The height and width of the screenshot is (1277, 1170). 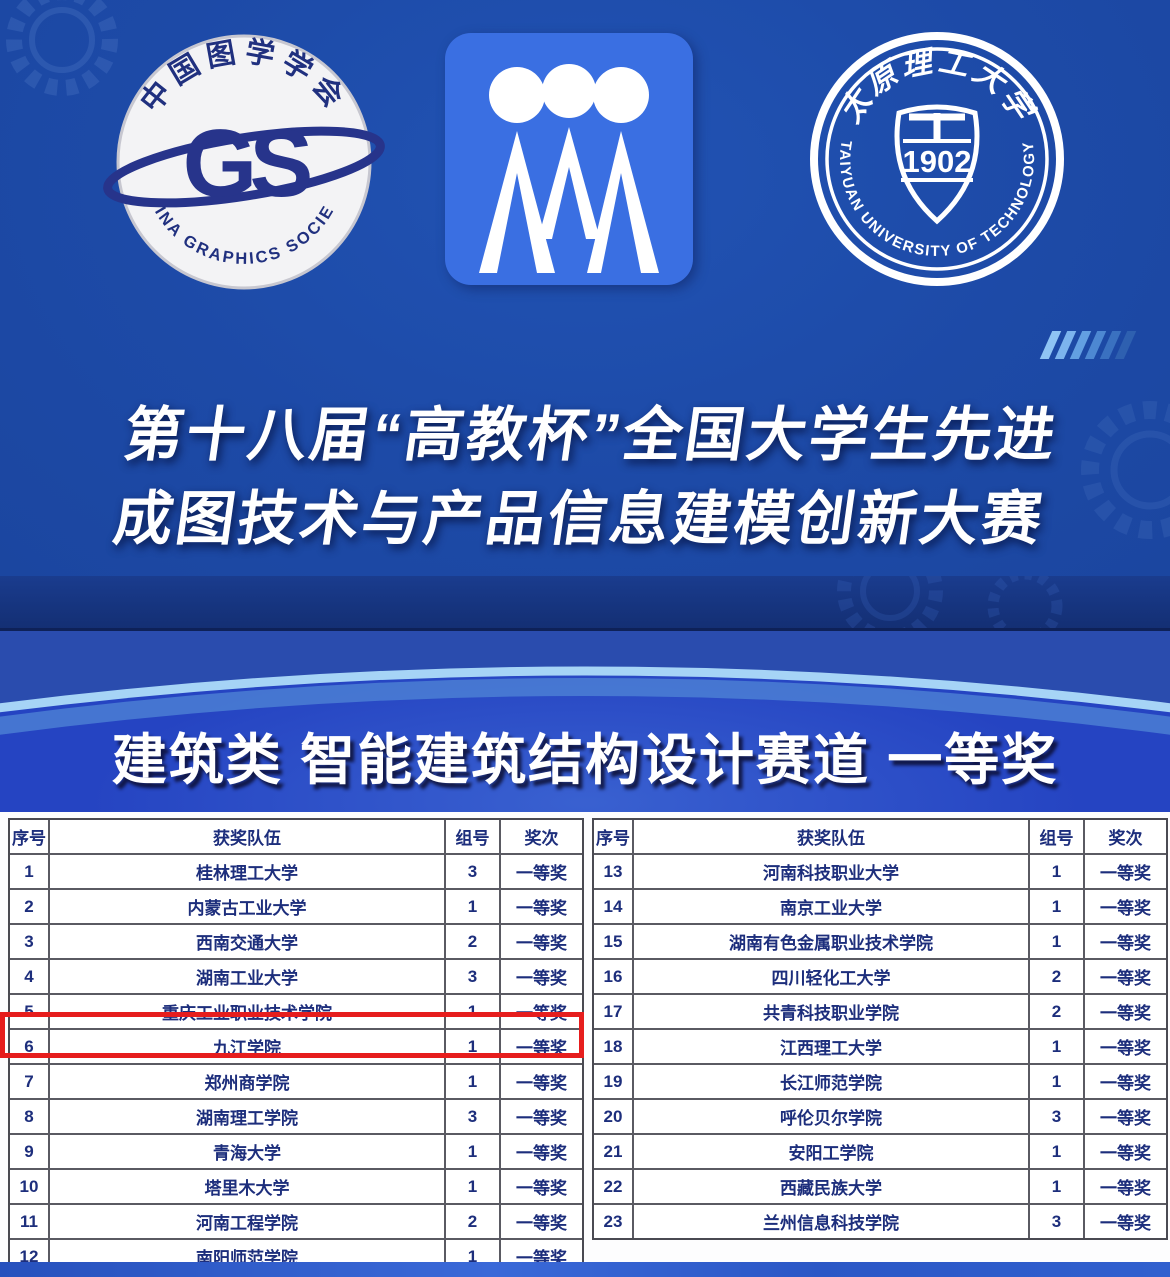 What do you see at coordinates (880, 1220) in the screenshot?
I see `table-row: 23 兰州信息科技学院 3 一等奖` at bounding box center [880, 1220].